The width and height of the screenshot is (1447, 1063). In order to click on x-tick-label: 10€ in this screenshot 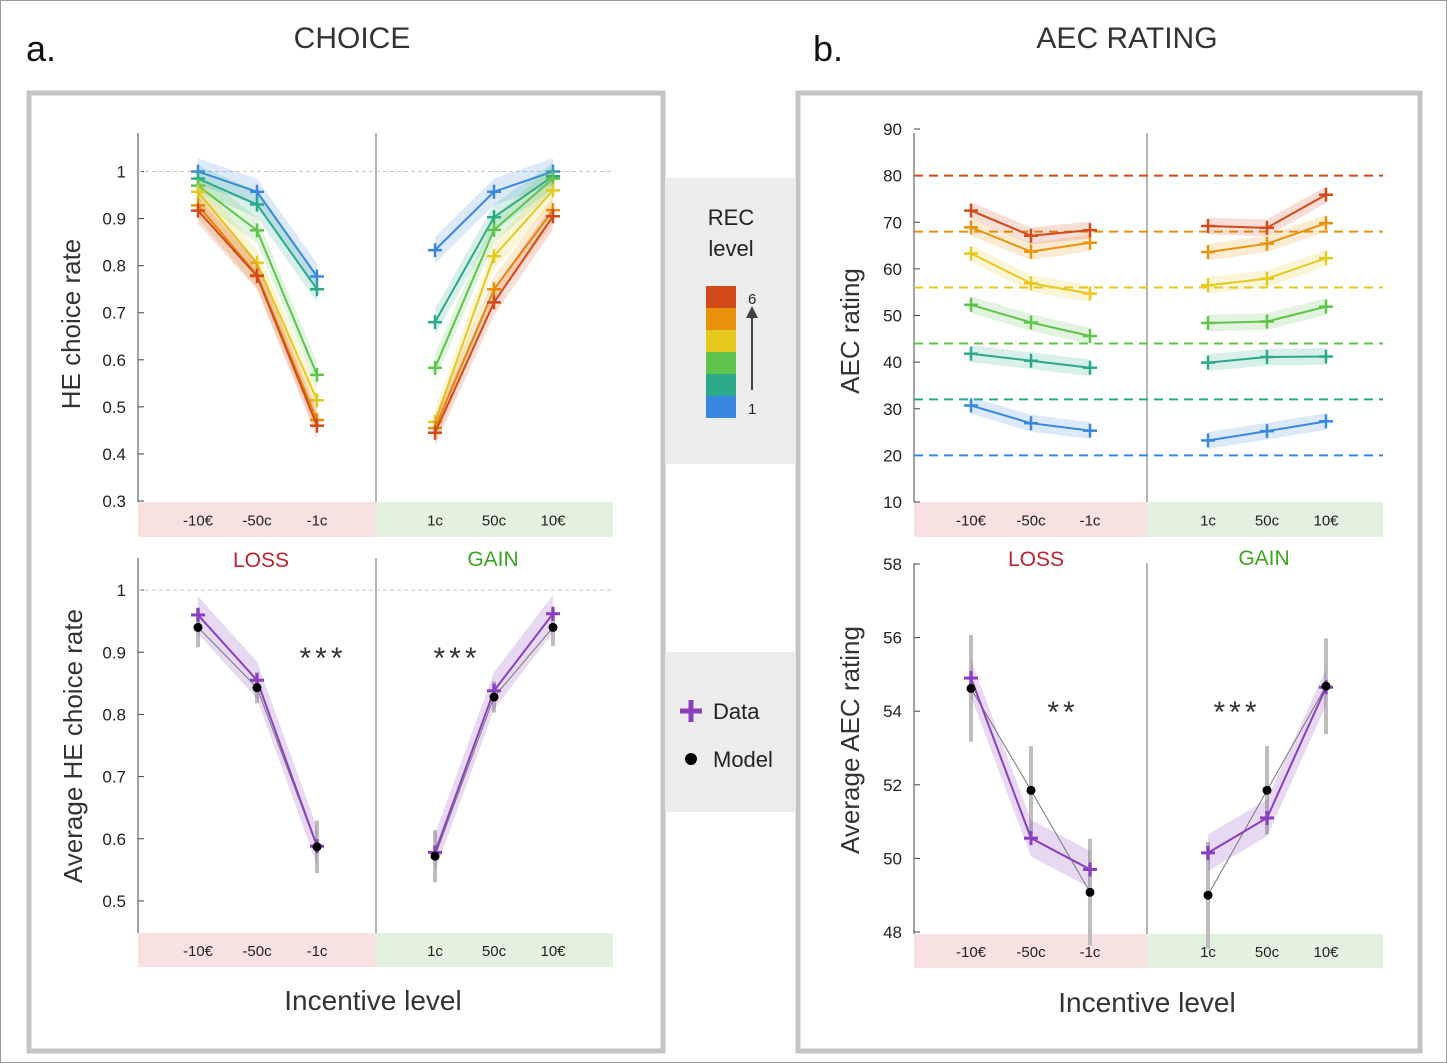, I will do `click(1326, 952)`.